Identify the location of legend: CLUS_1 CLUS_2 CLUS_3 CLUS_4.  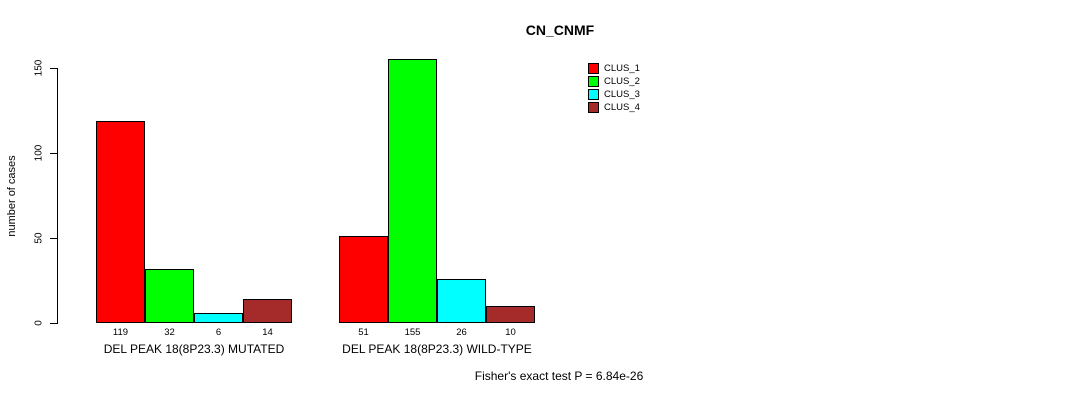
(614, 88).